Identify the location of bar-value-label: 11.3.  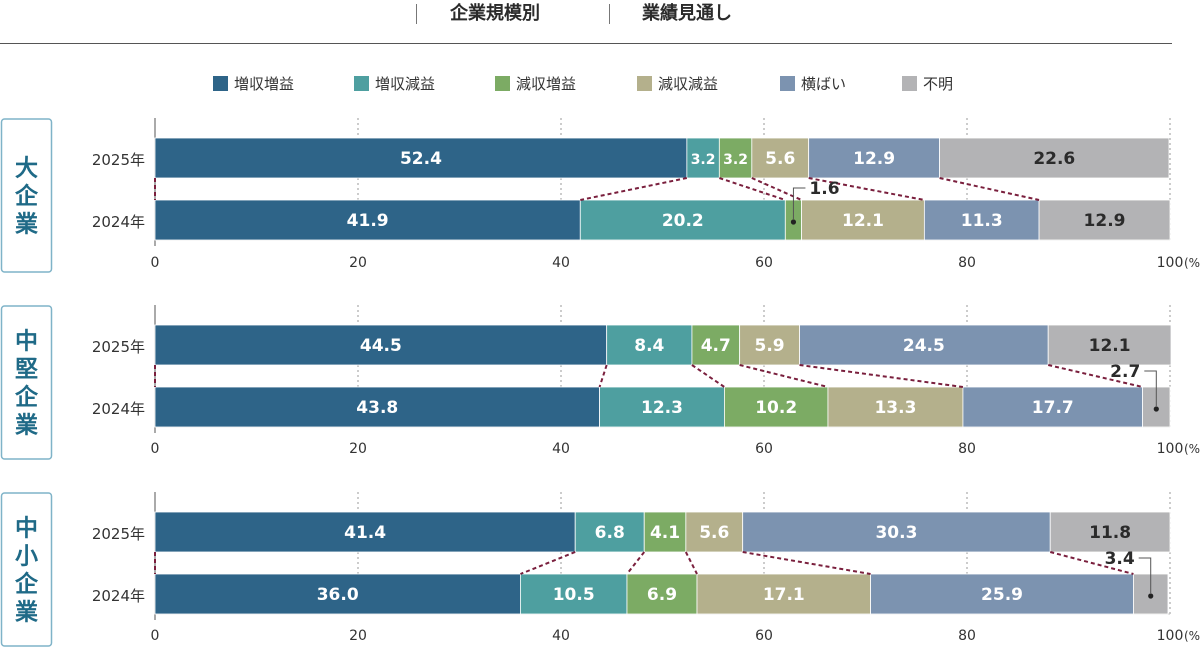
(982, 221).